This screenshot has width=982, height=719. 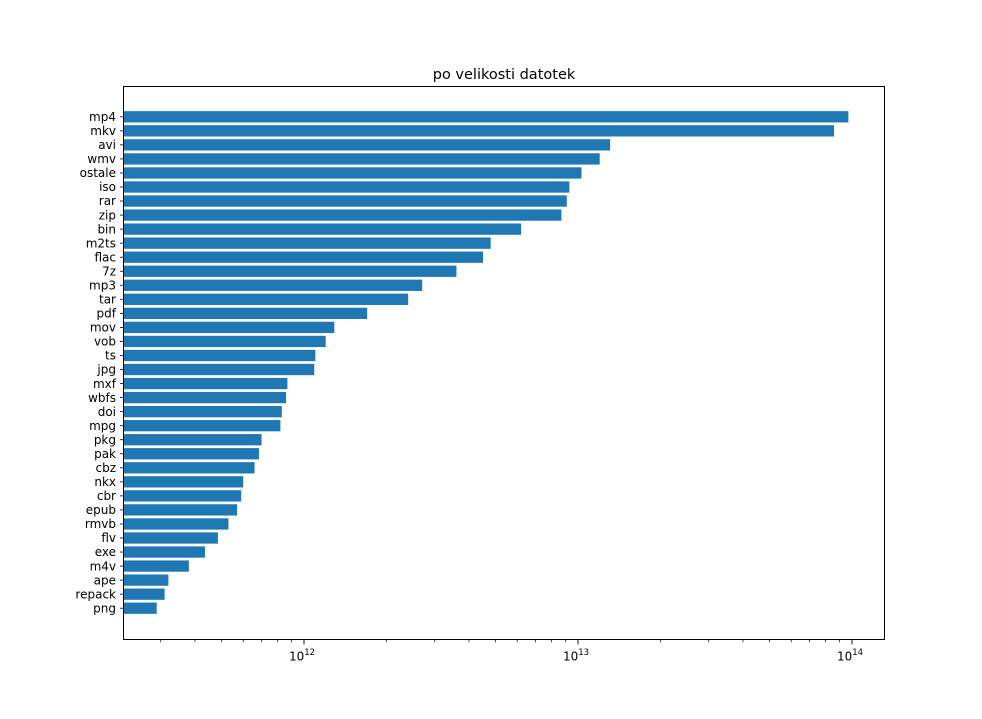 What do you see at coordinates (106, 229) in the screenshot?
I see `y-tick-label-bin: bin` at bounding box center [106, 229].